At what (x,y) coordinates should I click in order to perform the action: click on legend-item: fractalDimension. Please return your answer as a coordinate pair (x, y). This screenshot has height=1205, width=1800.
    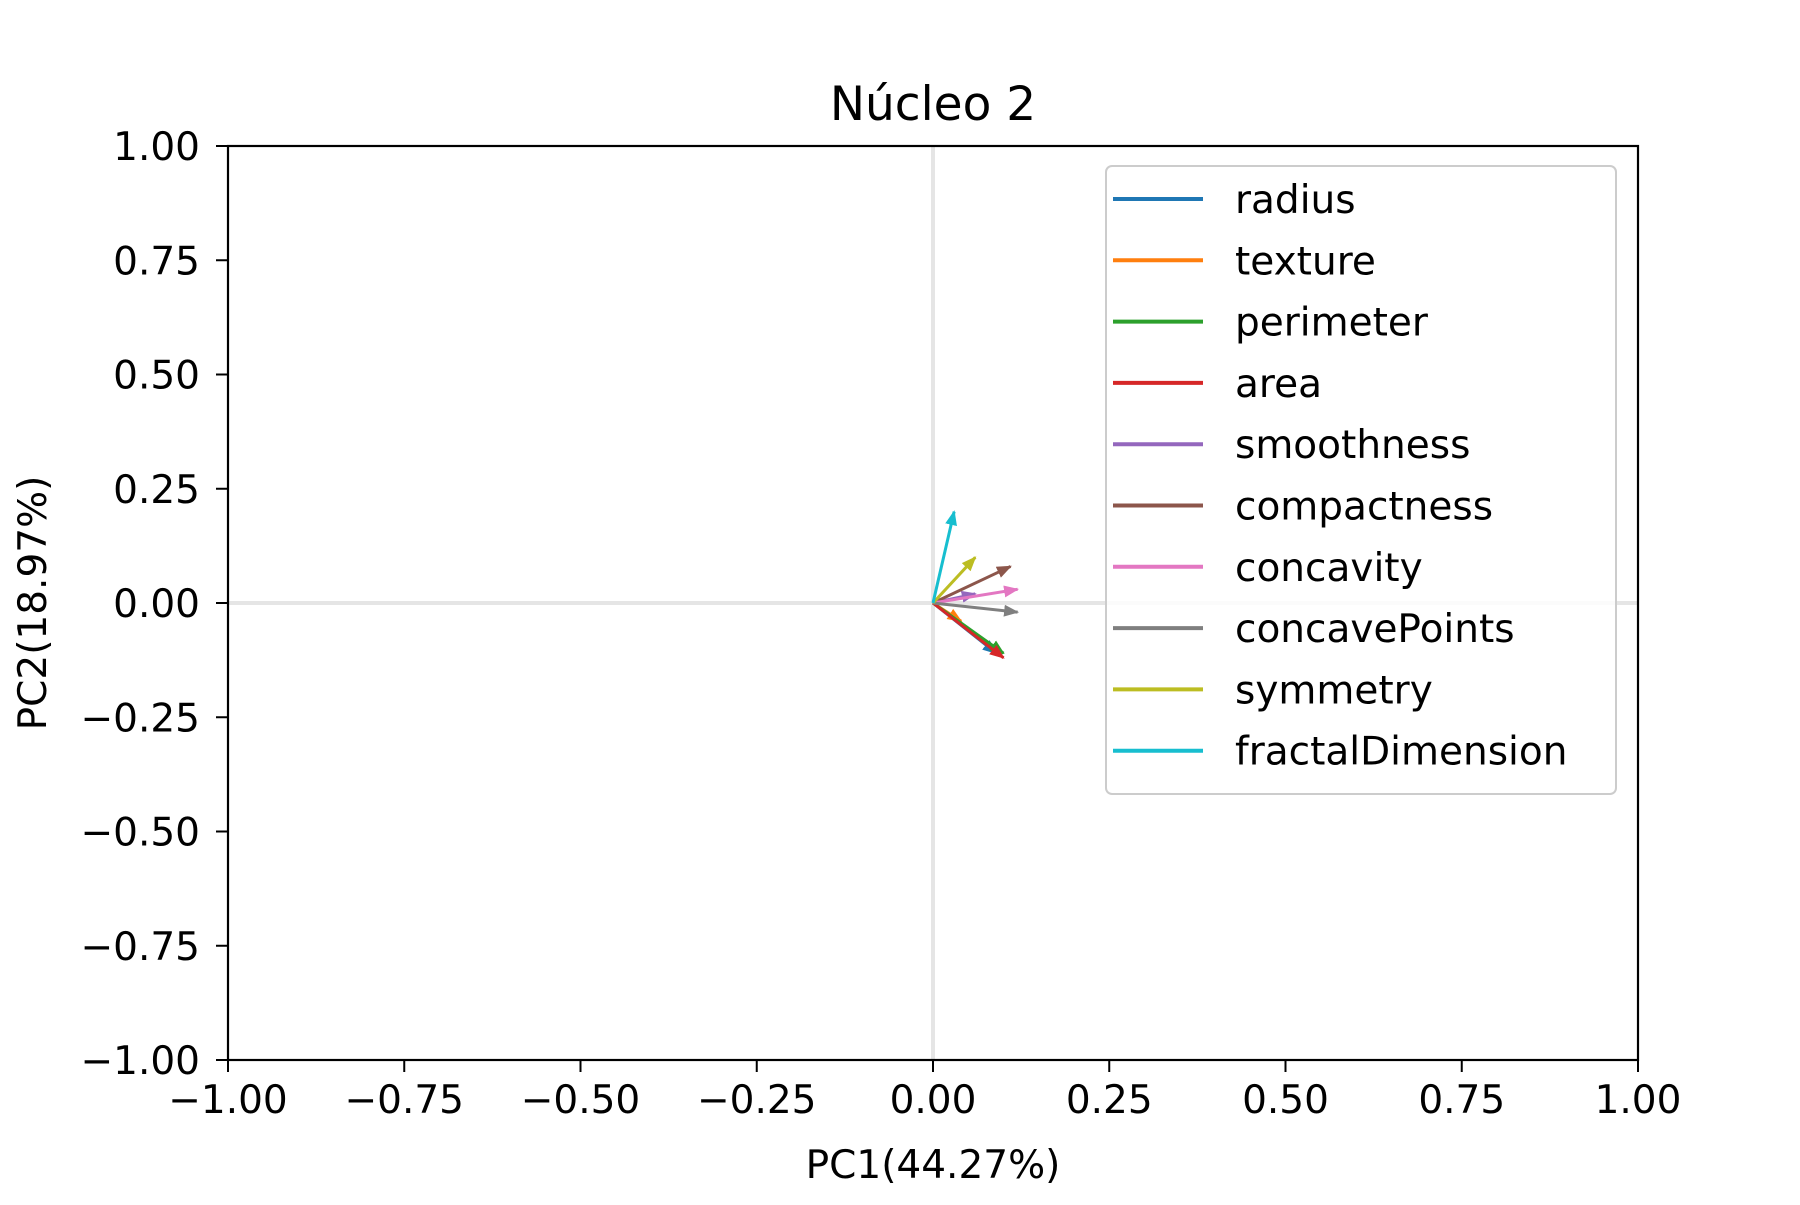
    Looking at the image, I should click on (1340, 752).